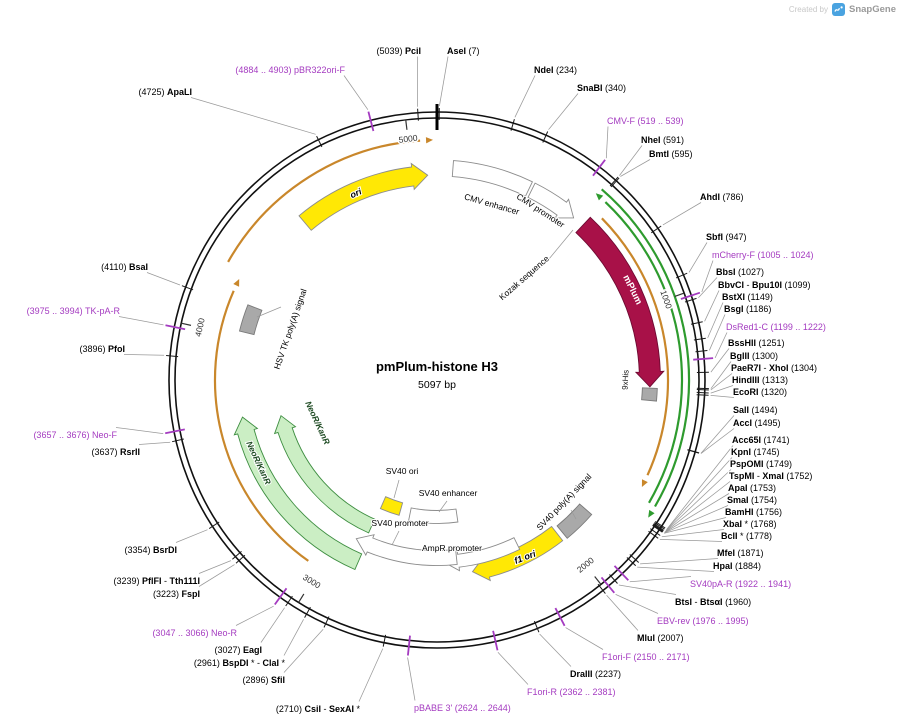 Image resolution: width=904 pixels, height=727 pixels. Describe the element at coordinates (770, 476) in the screenshot. I see `site-label-tspmi: TspMI - XmaI (1752)` at that location.